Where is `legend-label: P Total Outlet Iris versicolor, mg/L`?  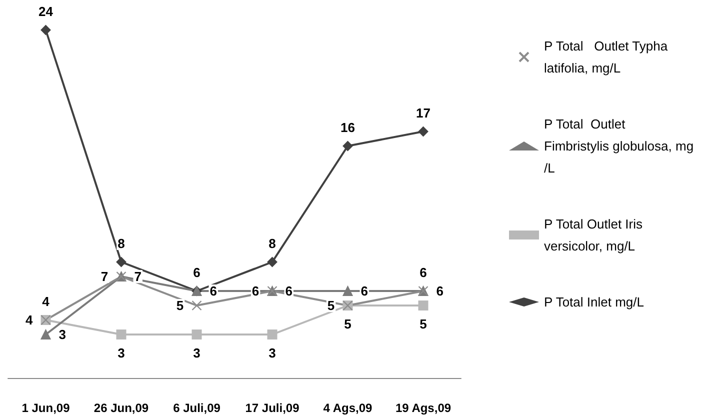 legend-label: P Total Outlet Iris versicolor, mg/L is located at coordinates (595, 235).